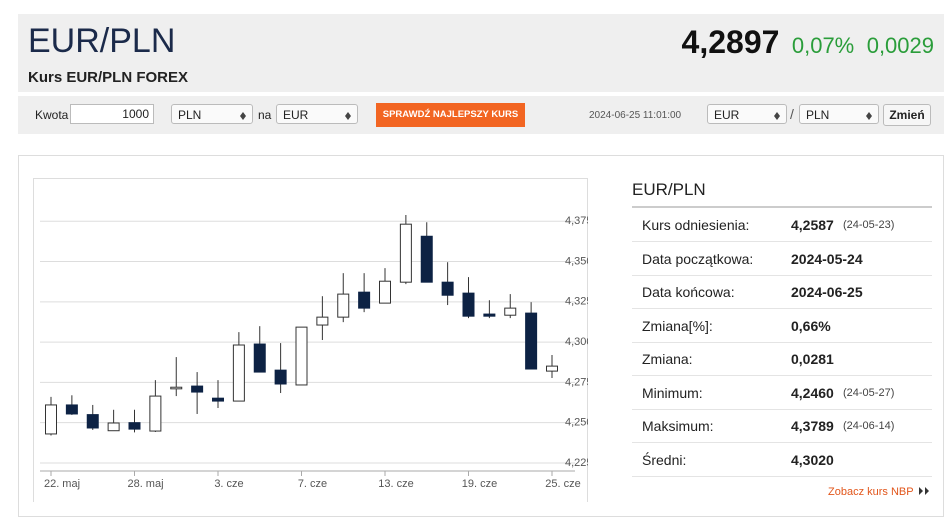  Describe the element at coordinates (635, 115) in the screenshot. I see `timestamp: 2024-06-25 11:01:00` at that location.